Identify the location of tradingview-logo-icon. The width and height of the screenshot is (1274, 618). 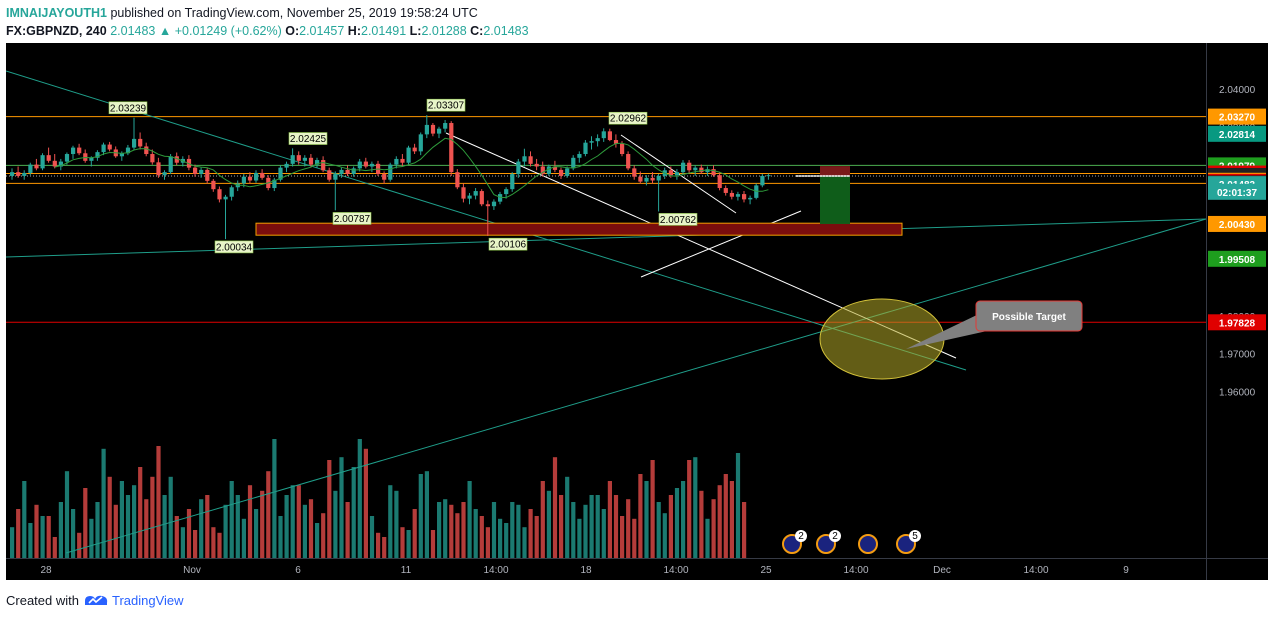
(97, 600).